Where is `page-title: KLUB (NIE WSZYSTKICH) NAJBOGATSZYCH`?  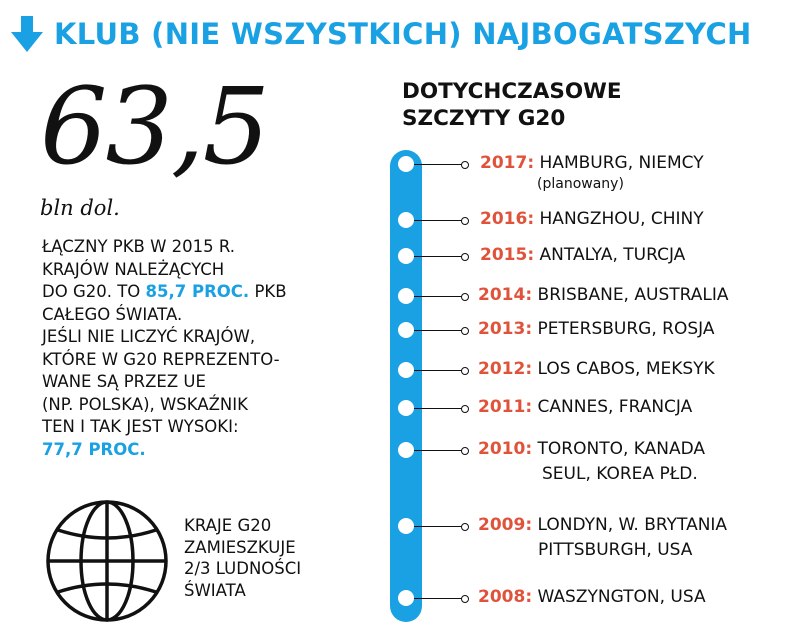 page-title: KLUB (NIE WSZYSTKICH) NAJBOGATSZYCH is located at coordinates (403, 34).